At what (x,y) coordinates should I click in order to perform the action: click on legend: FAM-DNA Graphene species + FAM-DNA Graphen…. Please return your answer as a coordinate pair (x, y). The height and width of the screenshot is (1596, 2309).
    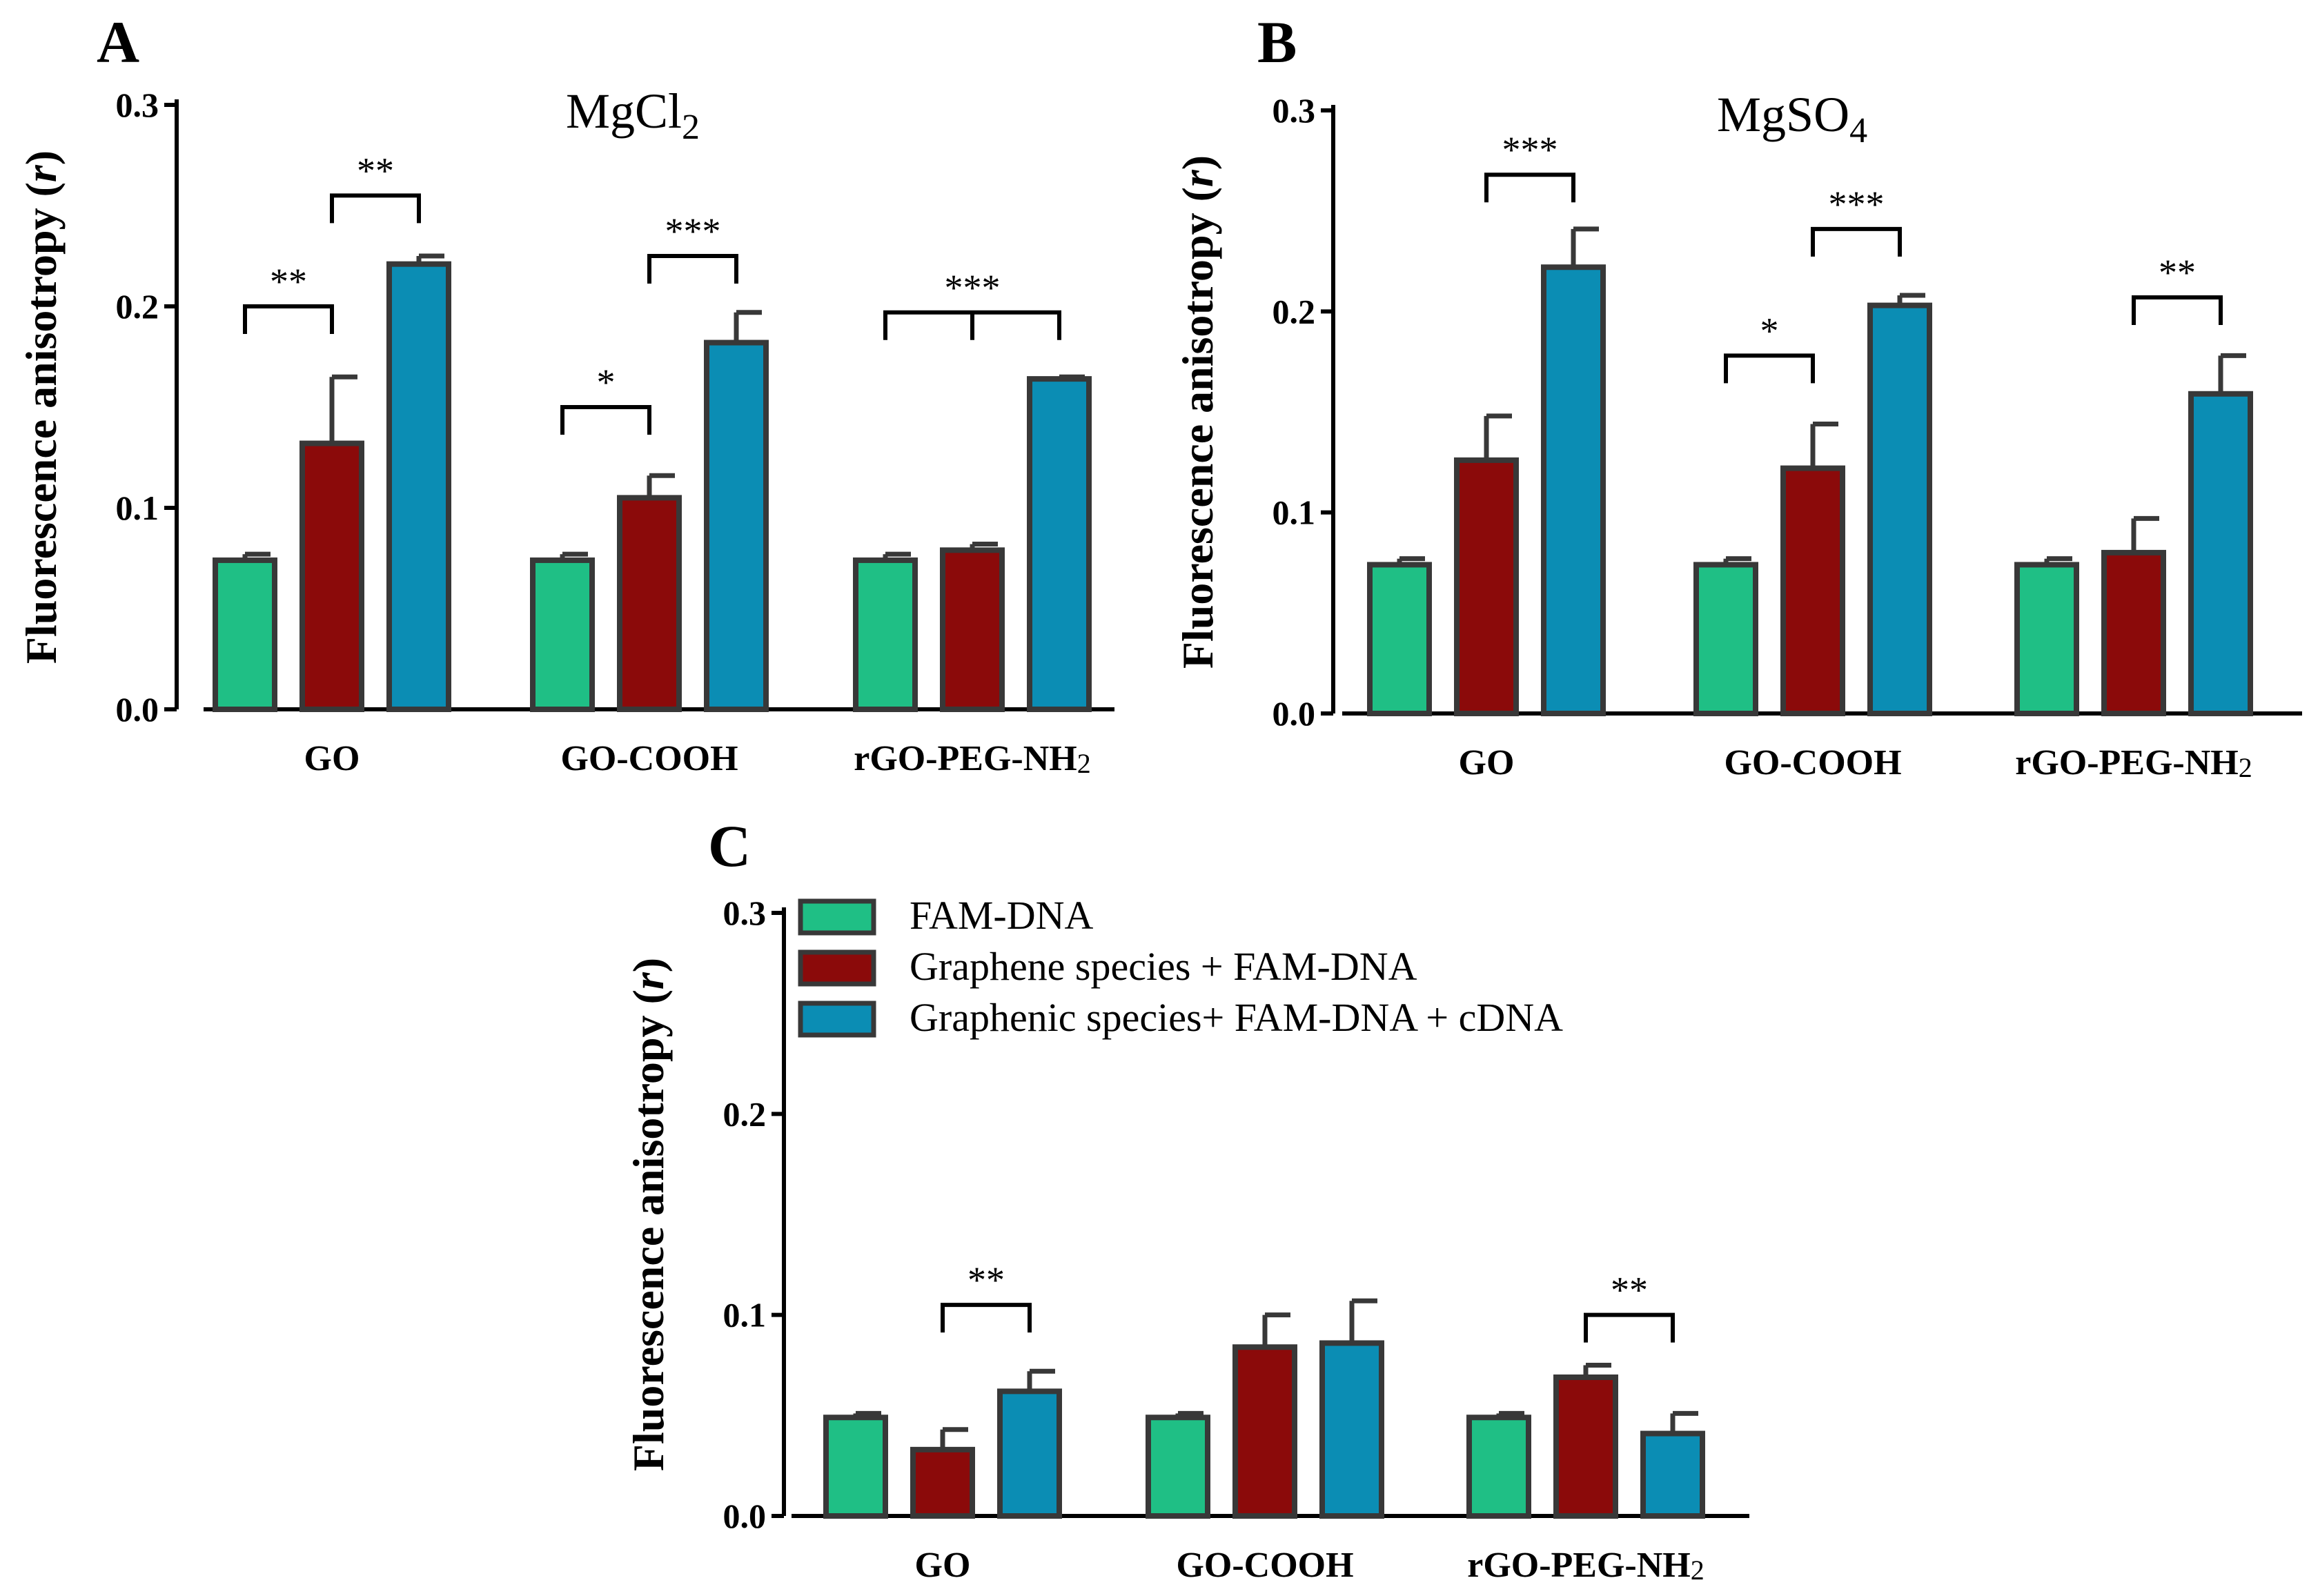
    Looking at the image, I should click on (1180, 966).